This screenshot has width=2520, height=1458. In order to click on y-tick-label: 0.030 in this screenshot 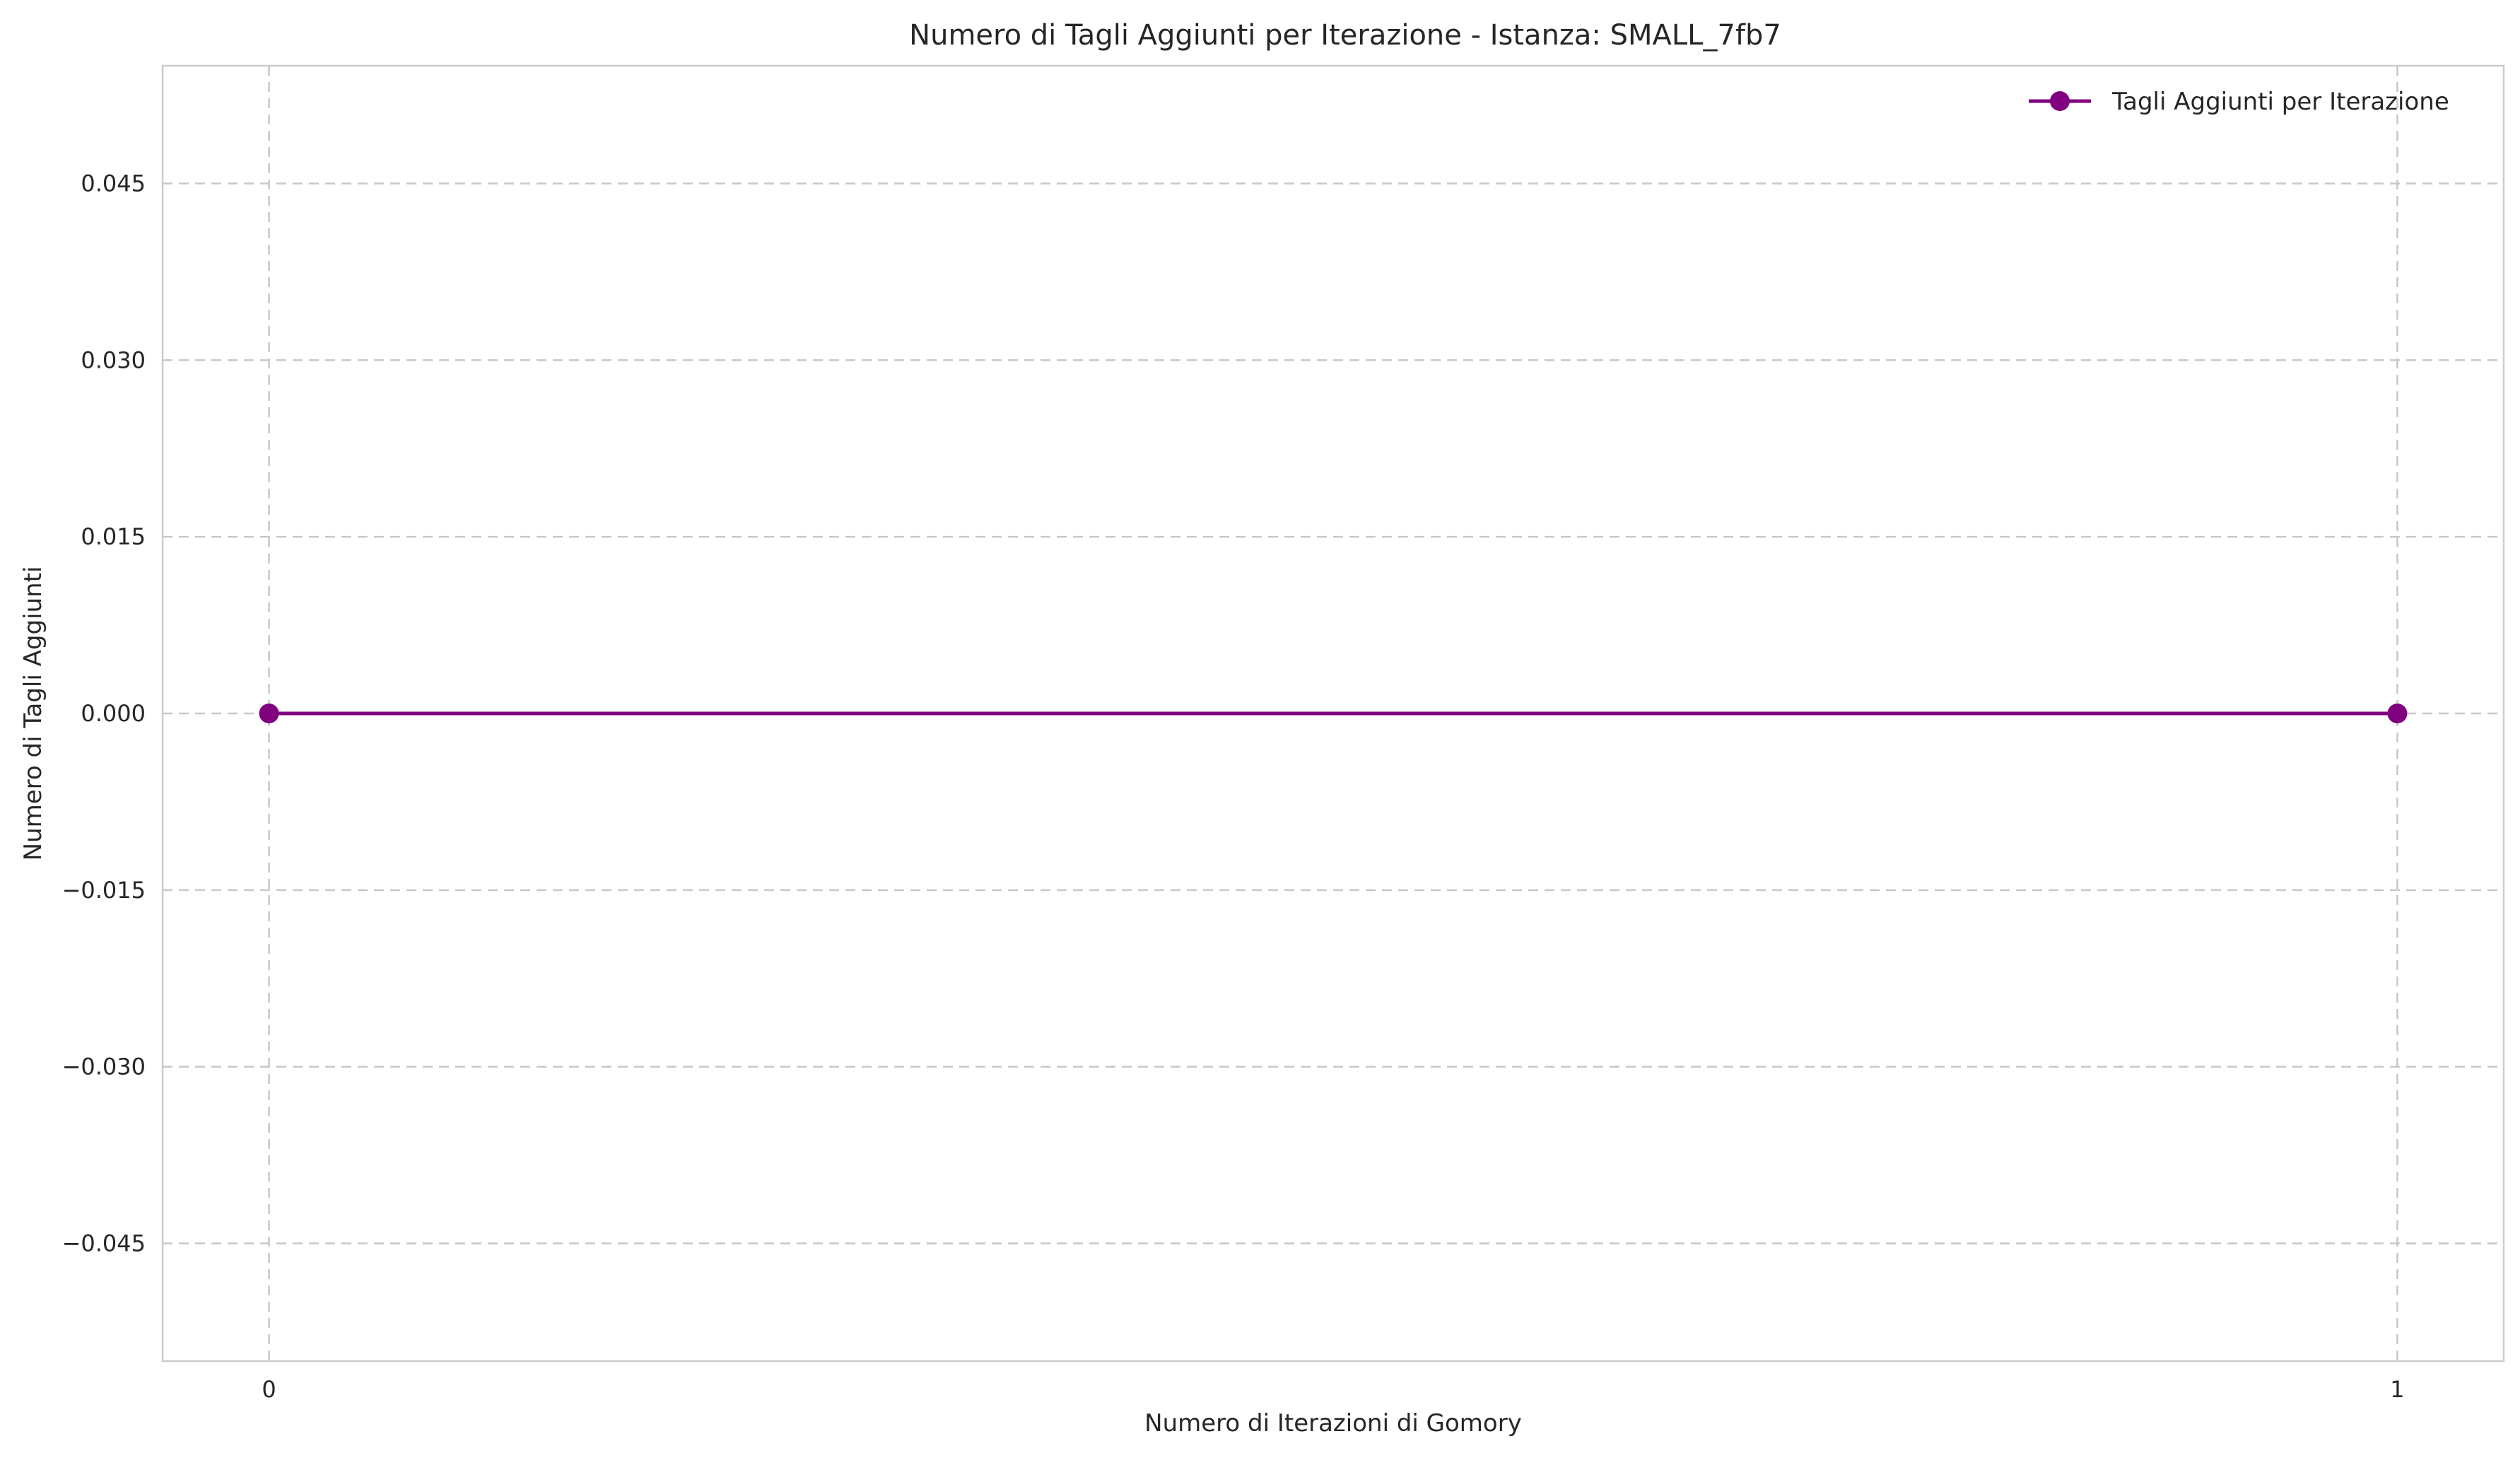, I will do `click(113, 360)`.